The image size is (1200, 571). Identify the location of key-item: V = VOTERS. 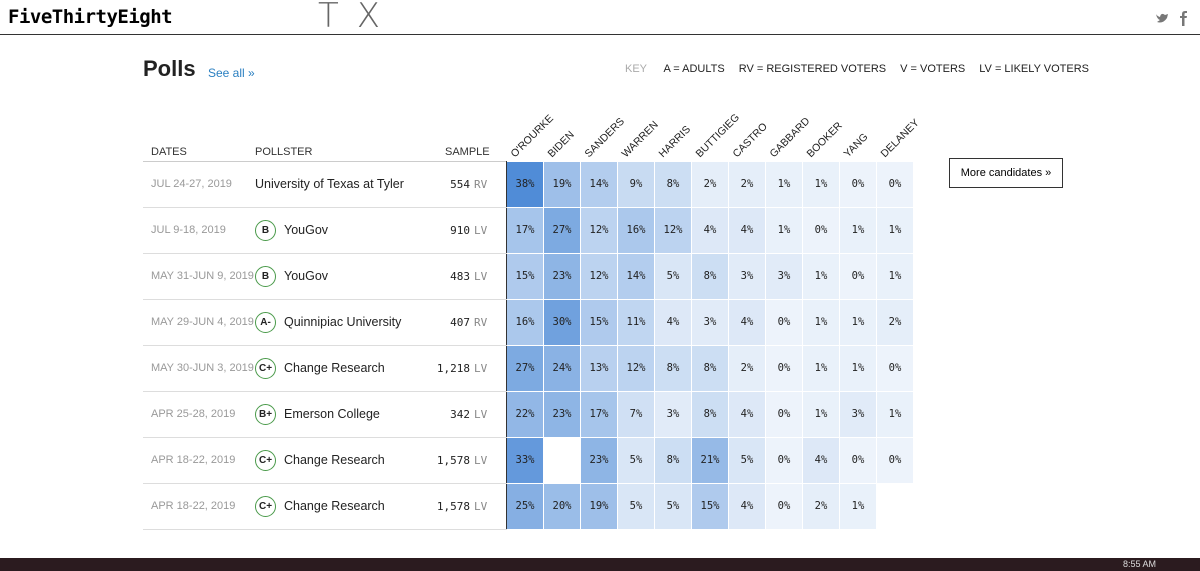
(933, 69).